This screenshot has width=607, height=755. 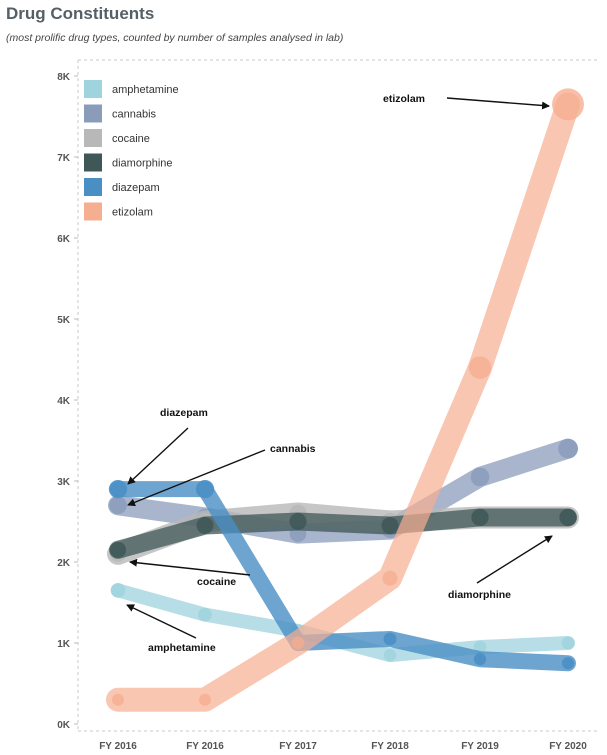 What do you see at coordinates (182, 648) in the screenshot?
I see `annotation-label: amphetamine` at bounding box center [182, 648].